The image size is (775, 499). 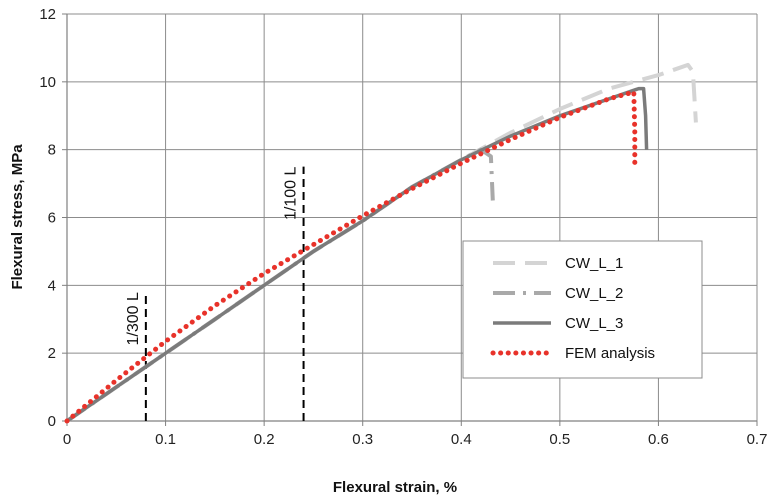 What do you see at coordinates (658, 439) in the screenshot?
I see `x-tick-label: 0.6` at bounding box center [658, 439].